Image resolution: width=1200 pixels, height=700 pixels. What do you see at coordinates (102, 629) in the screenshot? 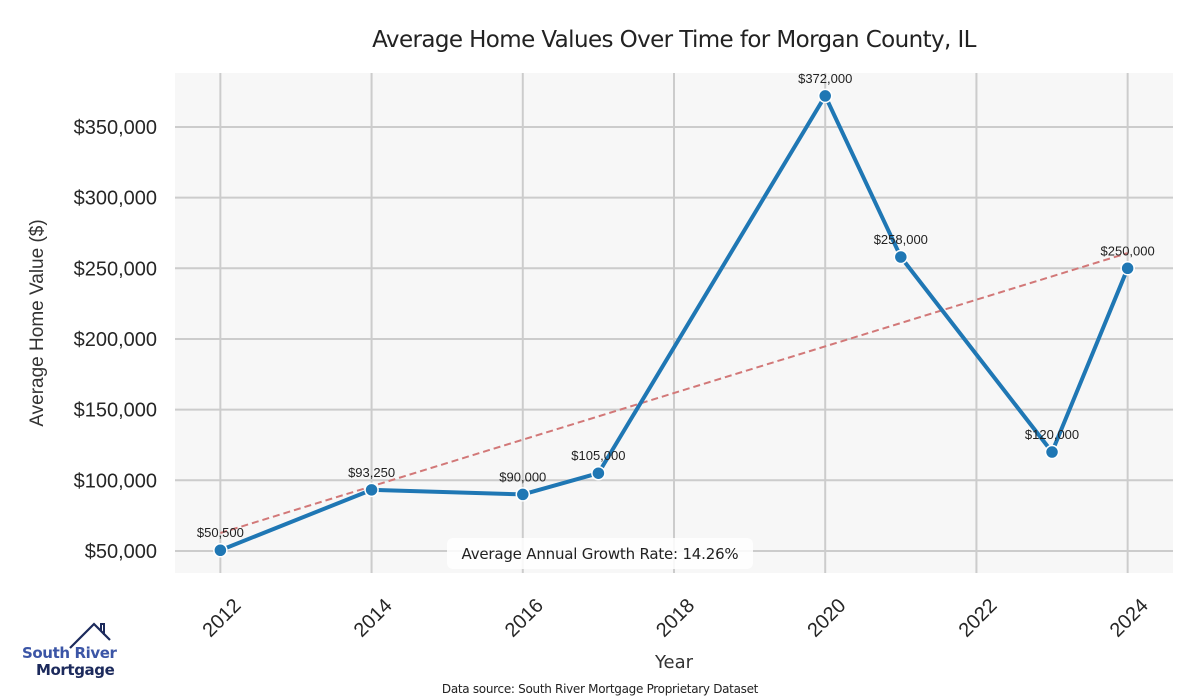
I see `logo-chimney-icon` at bounding box center [102, 629].